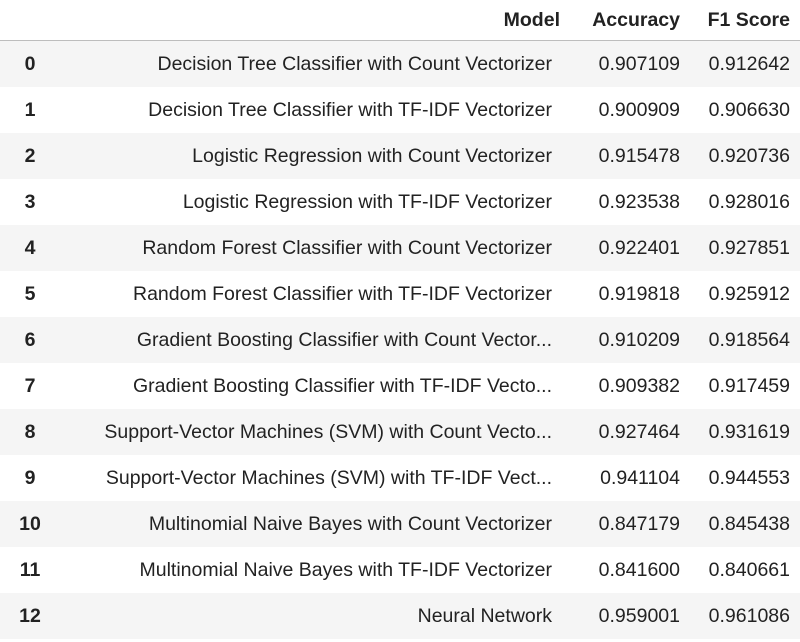 The width and height of the screenshot is (800, 642). I want to click on accuracy-cell: 0.910209, so click(639, 339).